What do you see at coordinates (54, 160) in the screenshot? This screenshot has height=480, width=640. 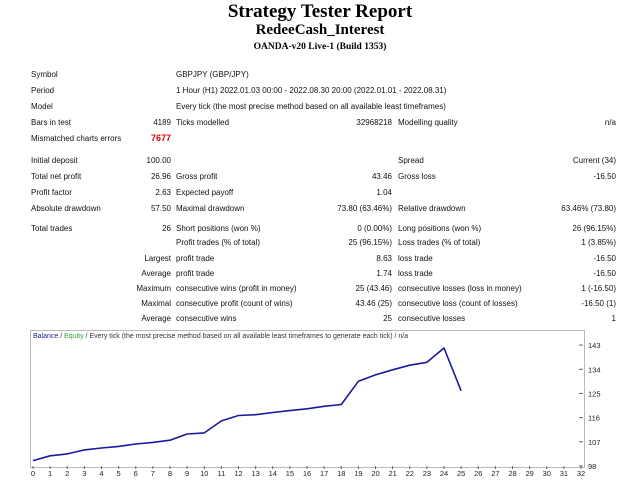 I see `deposit-label: Initial deposit` at bounding box center [54, 160].